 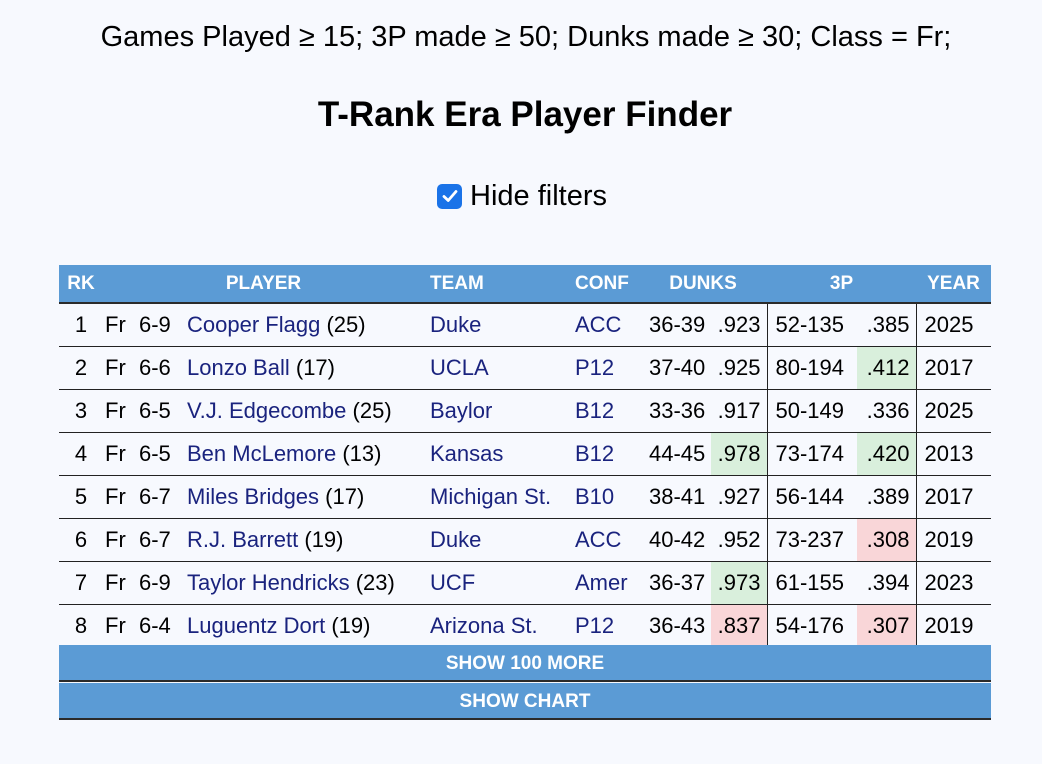 I want to click on dunks-pct-cell: .978, so click(x=739, y=454).